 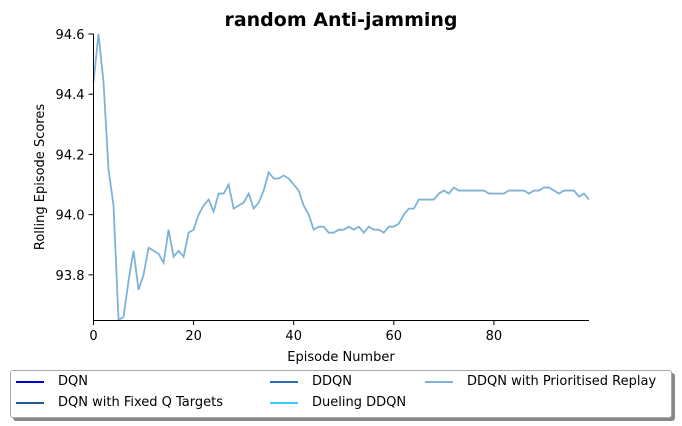 What do you see at coordinates (70, 216) in the screenshot?
I see `y-tick-label: 94.0` at bounding box center [70, 216].